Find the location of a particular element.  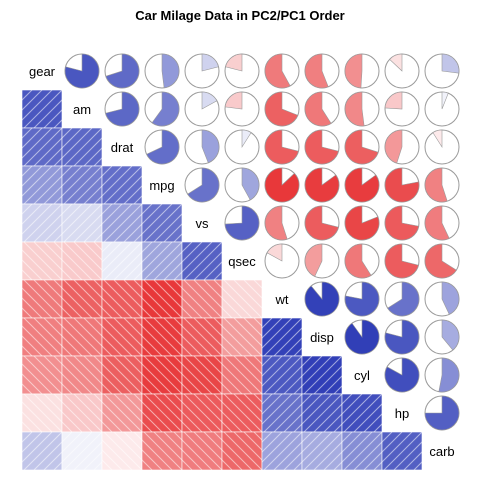

pie-cell-wt-carb is located at coordinates (442, 299).